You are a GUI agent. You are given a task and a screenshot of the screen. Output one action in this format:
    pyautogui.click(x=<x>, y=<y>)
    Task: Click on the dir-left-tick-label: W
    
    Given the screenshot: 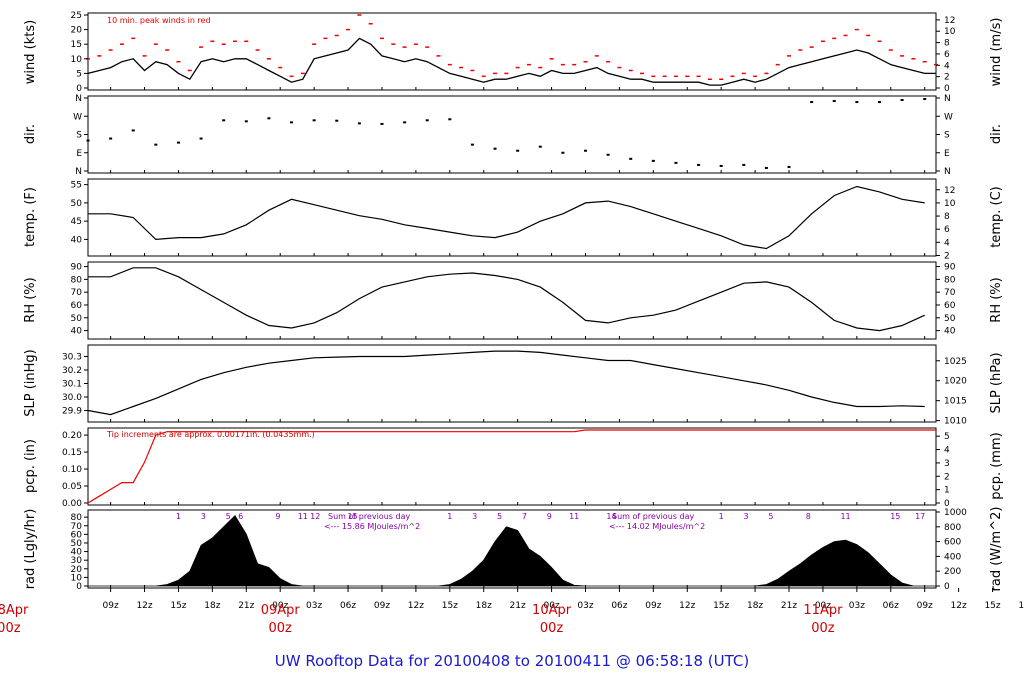 What is the action you would take?
    pyautogui.click(x=77, y=117)
    